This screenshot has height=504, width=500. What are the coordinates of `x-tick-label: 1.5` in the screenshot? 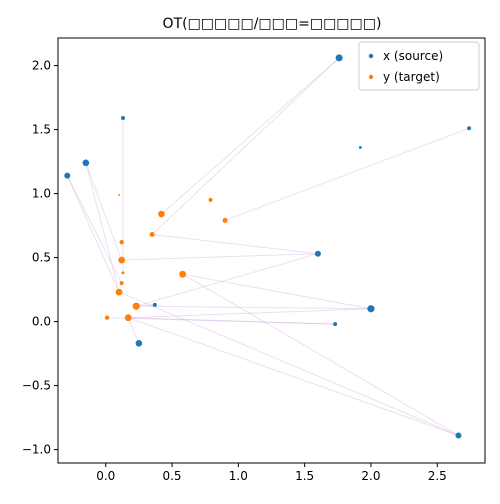 It's located at (304, 476).